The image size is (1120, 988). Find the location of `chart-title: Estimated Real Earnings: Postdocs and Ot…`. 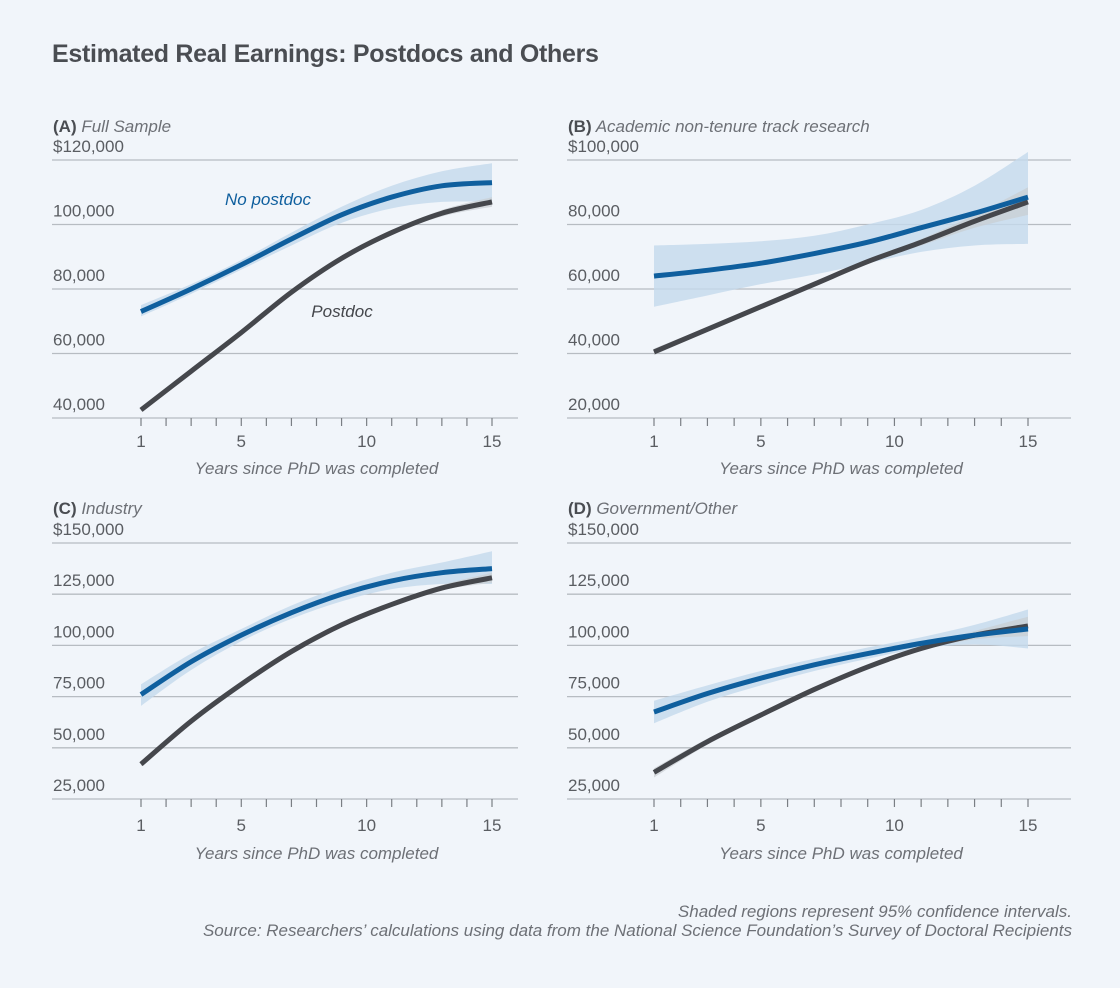

chart-title: Estimated Real Earnings: Postdocs and Ot… is located at coordinates (325, 54).